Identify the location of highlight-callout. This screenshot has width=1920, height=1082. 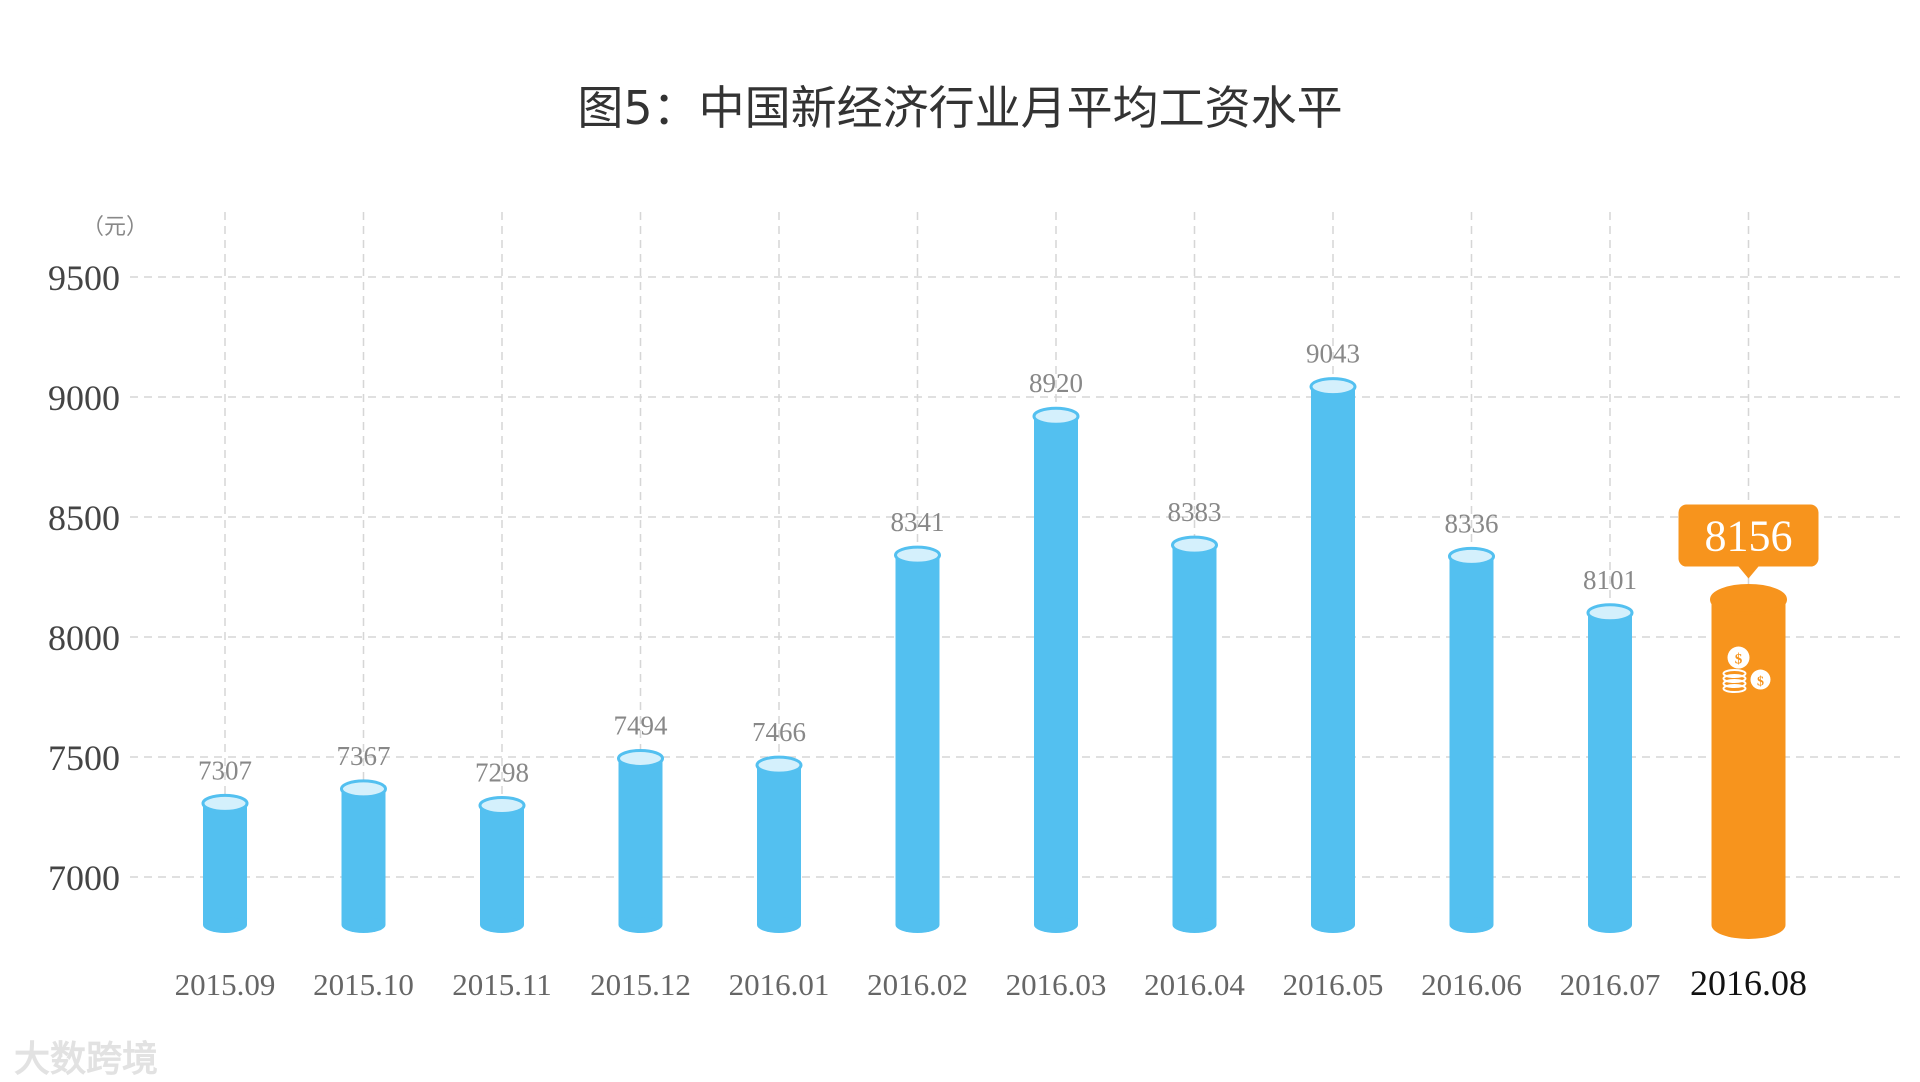
(1748, 535).